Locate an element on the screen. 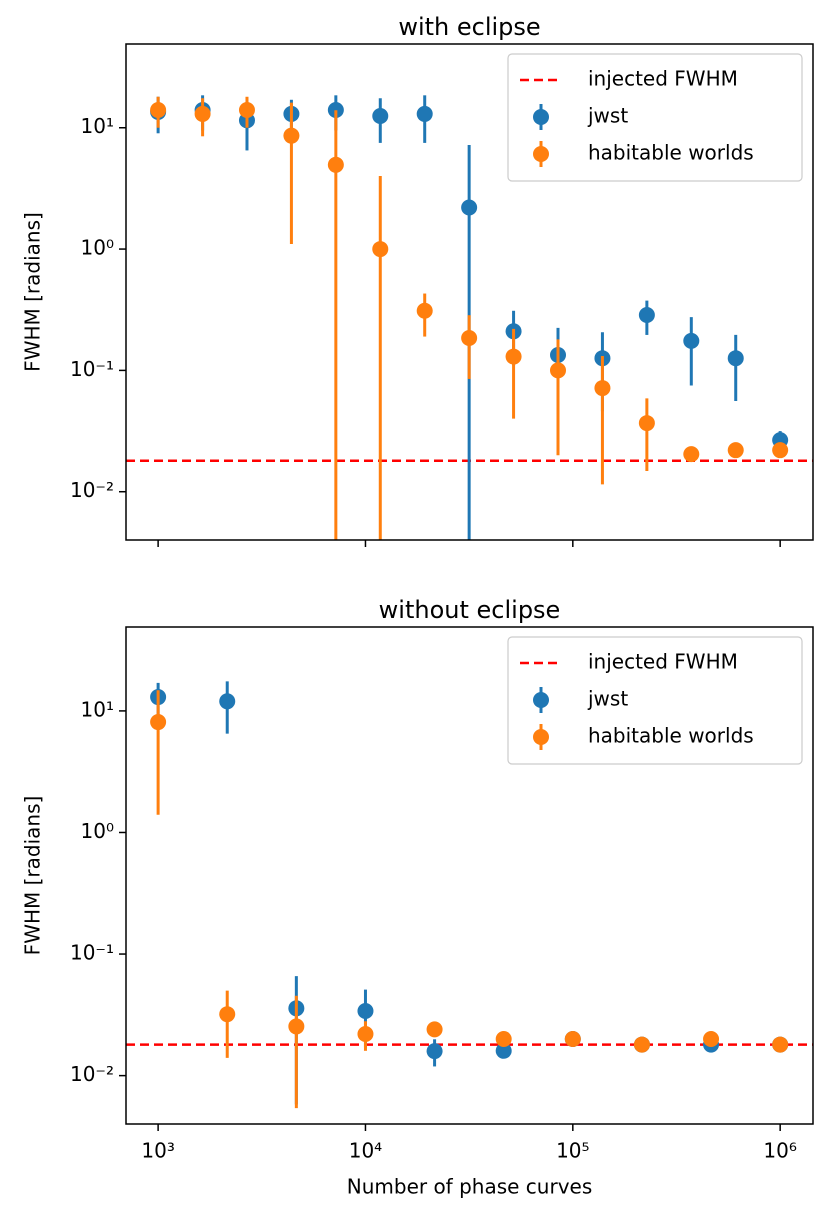 This screenshot has height=1219, width=831. panel-title: with eclipse is located at coordinates (469, 27).